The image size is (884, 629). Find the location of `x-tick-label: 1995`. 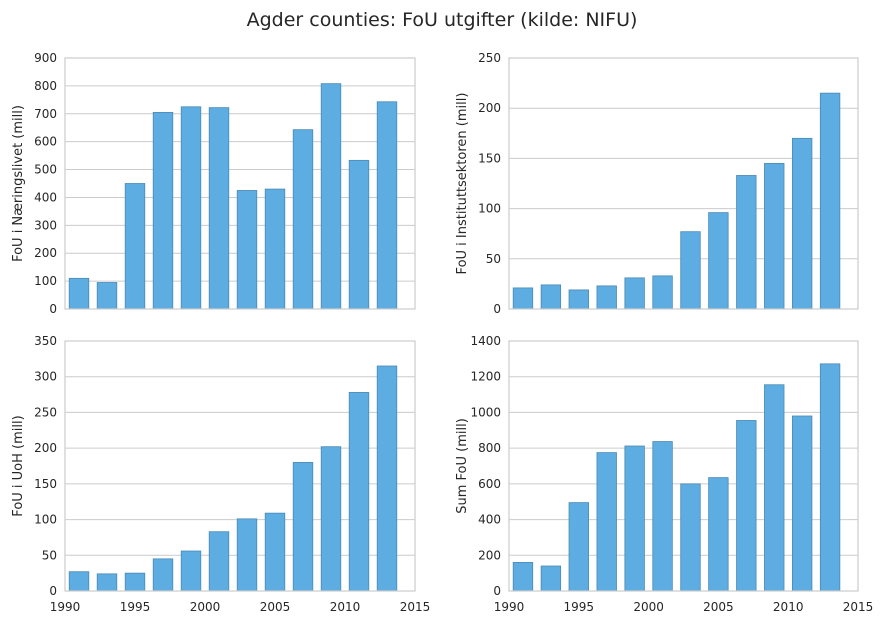

x-tick-label: 1995 is located at coordinates (579, 607).